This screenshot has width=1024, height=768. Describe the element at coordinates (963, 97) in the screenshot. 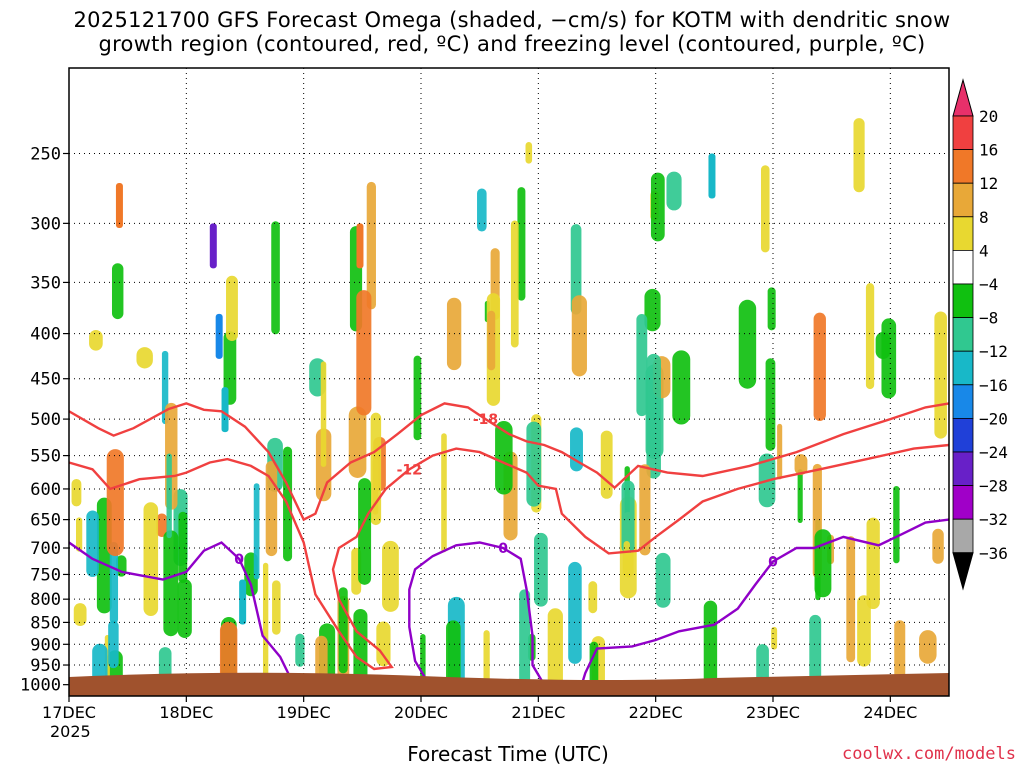

I see `colorbar-top-arrow` at that location.